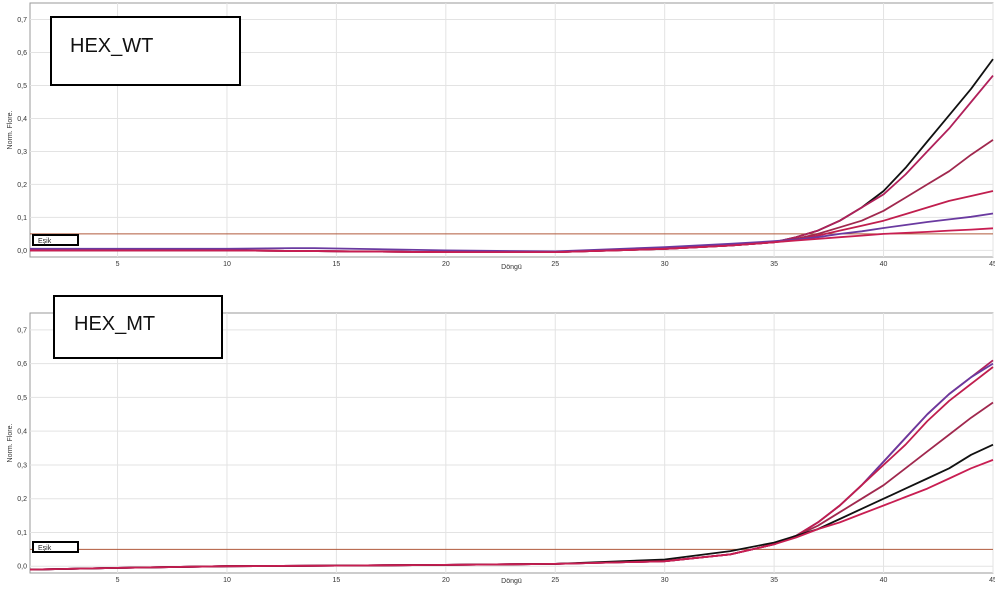  I want to click on chart-title: HEX_MT, so click(114, 324).